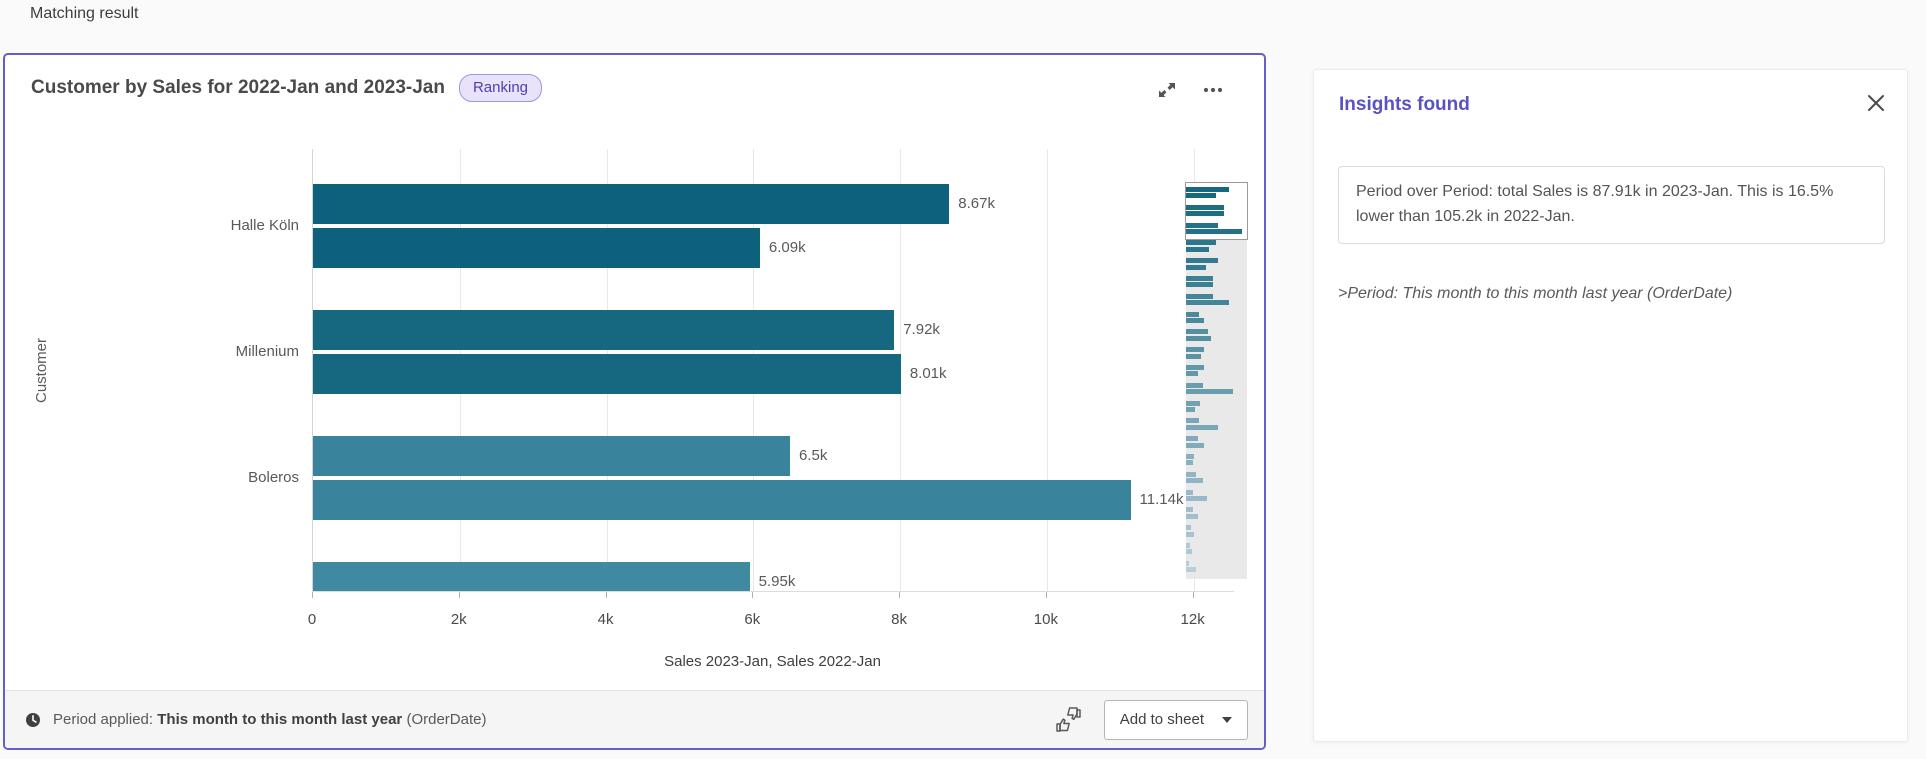 The height and width of the screenshot is (759, 1926). What do you see at coordinates (33, 719) in the screenshot?
I see `clock-icon` at bounding box center [33, 719].